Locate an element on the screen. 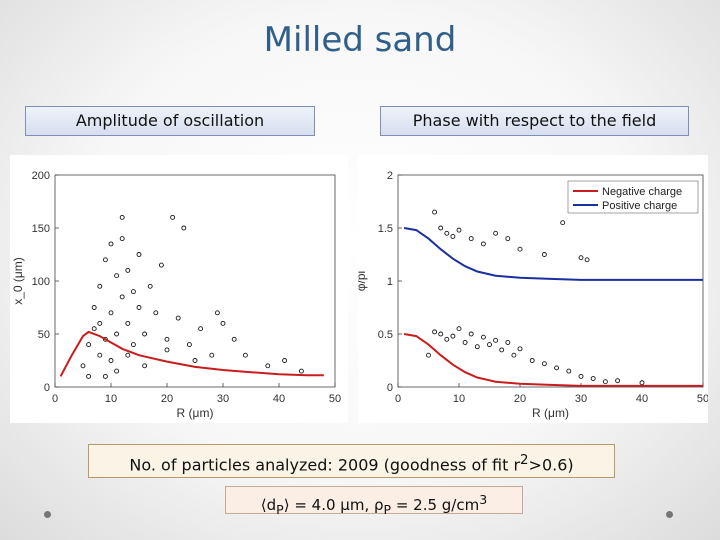  legend-box is located at coordinates (633, 197).